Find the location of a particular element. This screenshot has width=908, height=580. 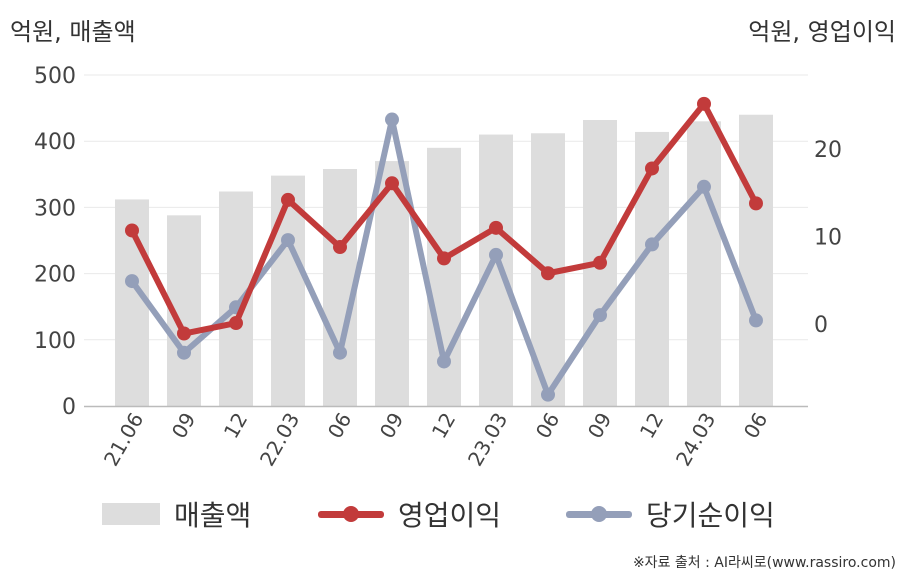

legend-swatch-net-income is located at coordinates (599, 514).